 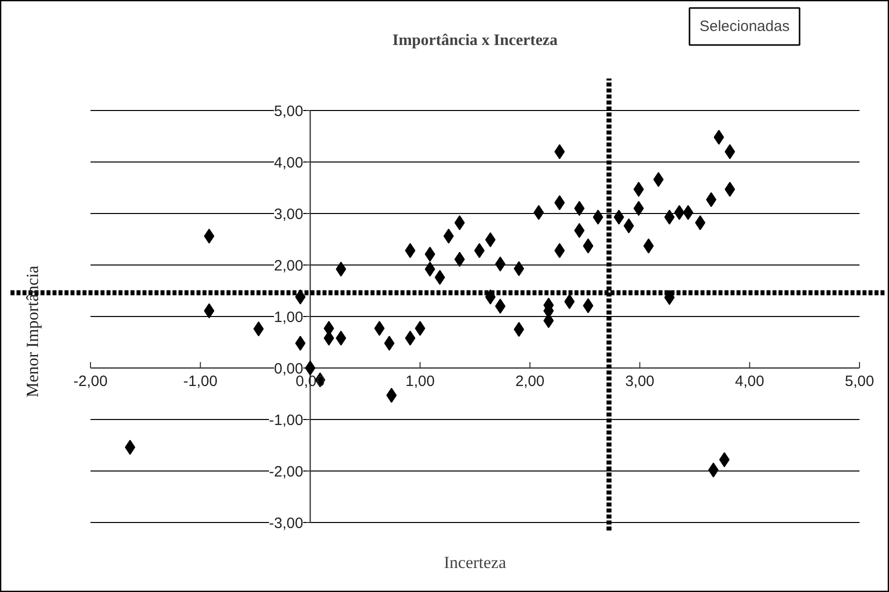 What do you see at coordinates (289, 266) in the screenshot?
I see `y-tick-label: 2,00` at bounding box center [289, 266].